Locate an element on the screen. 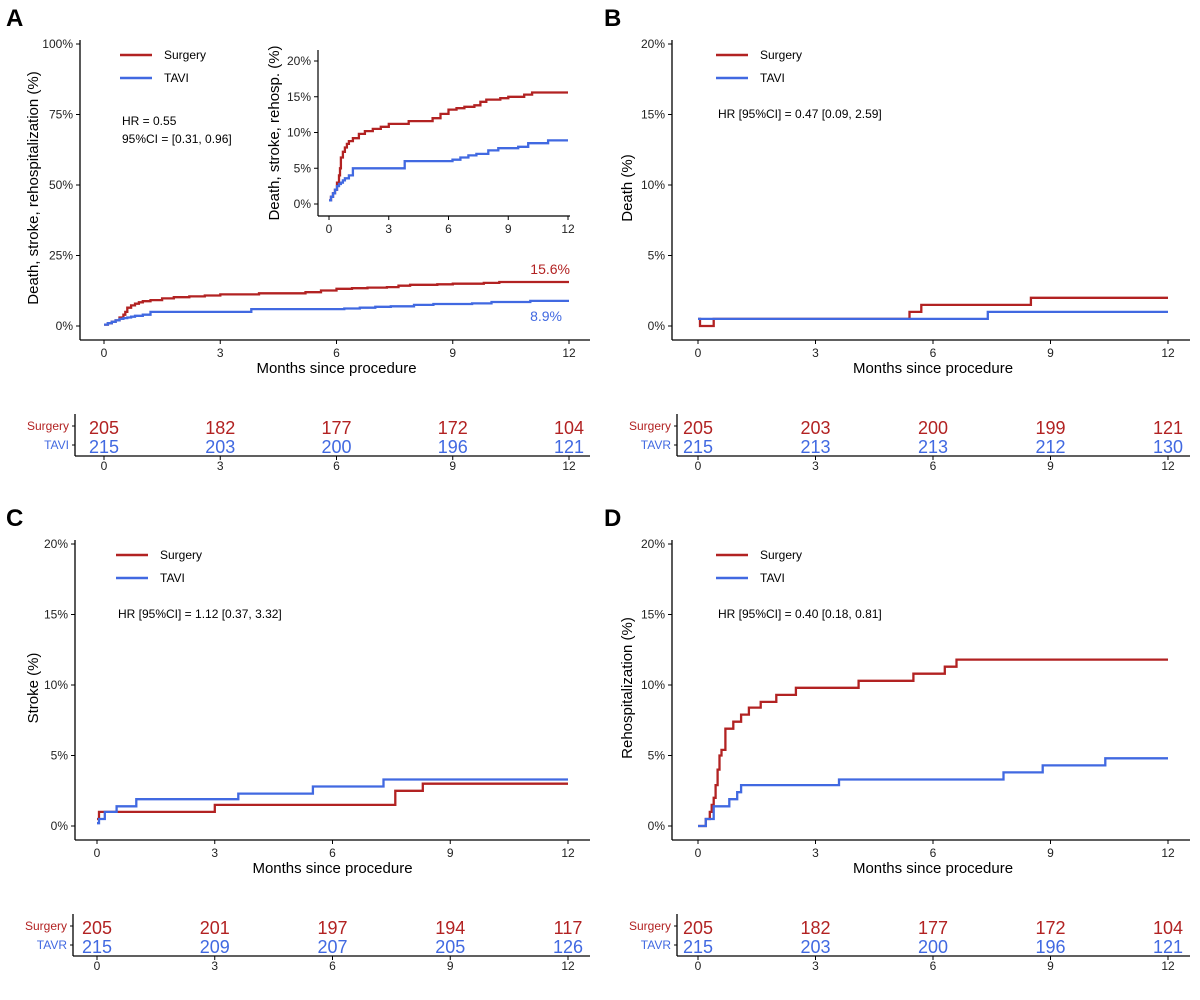 This screenshot has height=1000, width=1200. risk-row-label-surgery: Surgery is located at coordinates (48, 426).